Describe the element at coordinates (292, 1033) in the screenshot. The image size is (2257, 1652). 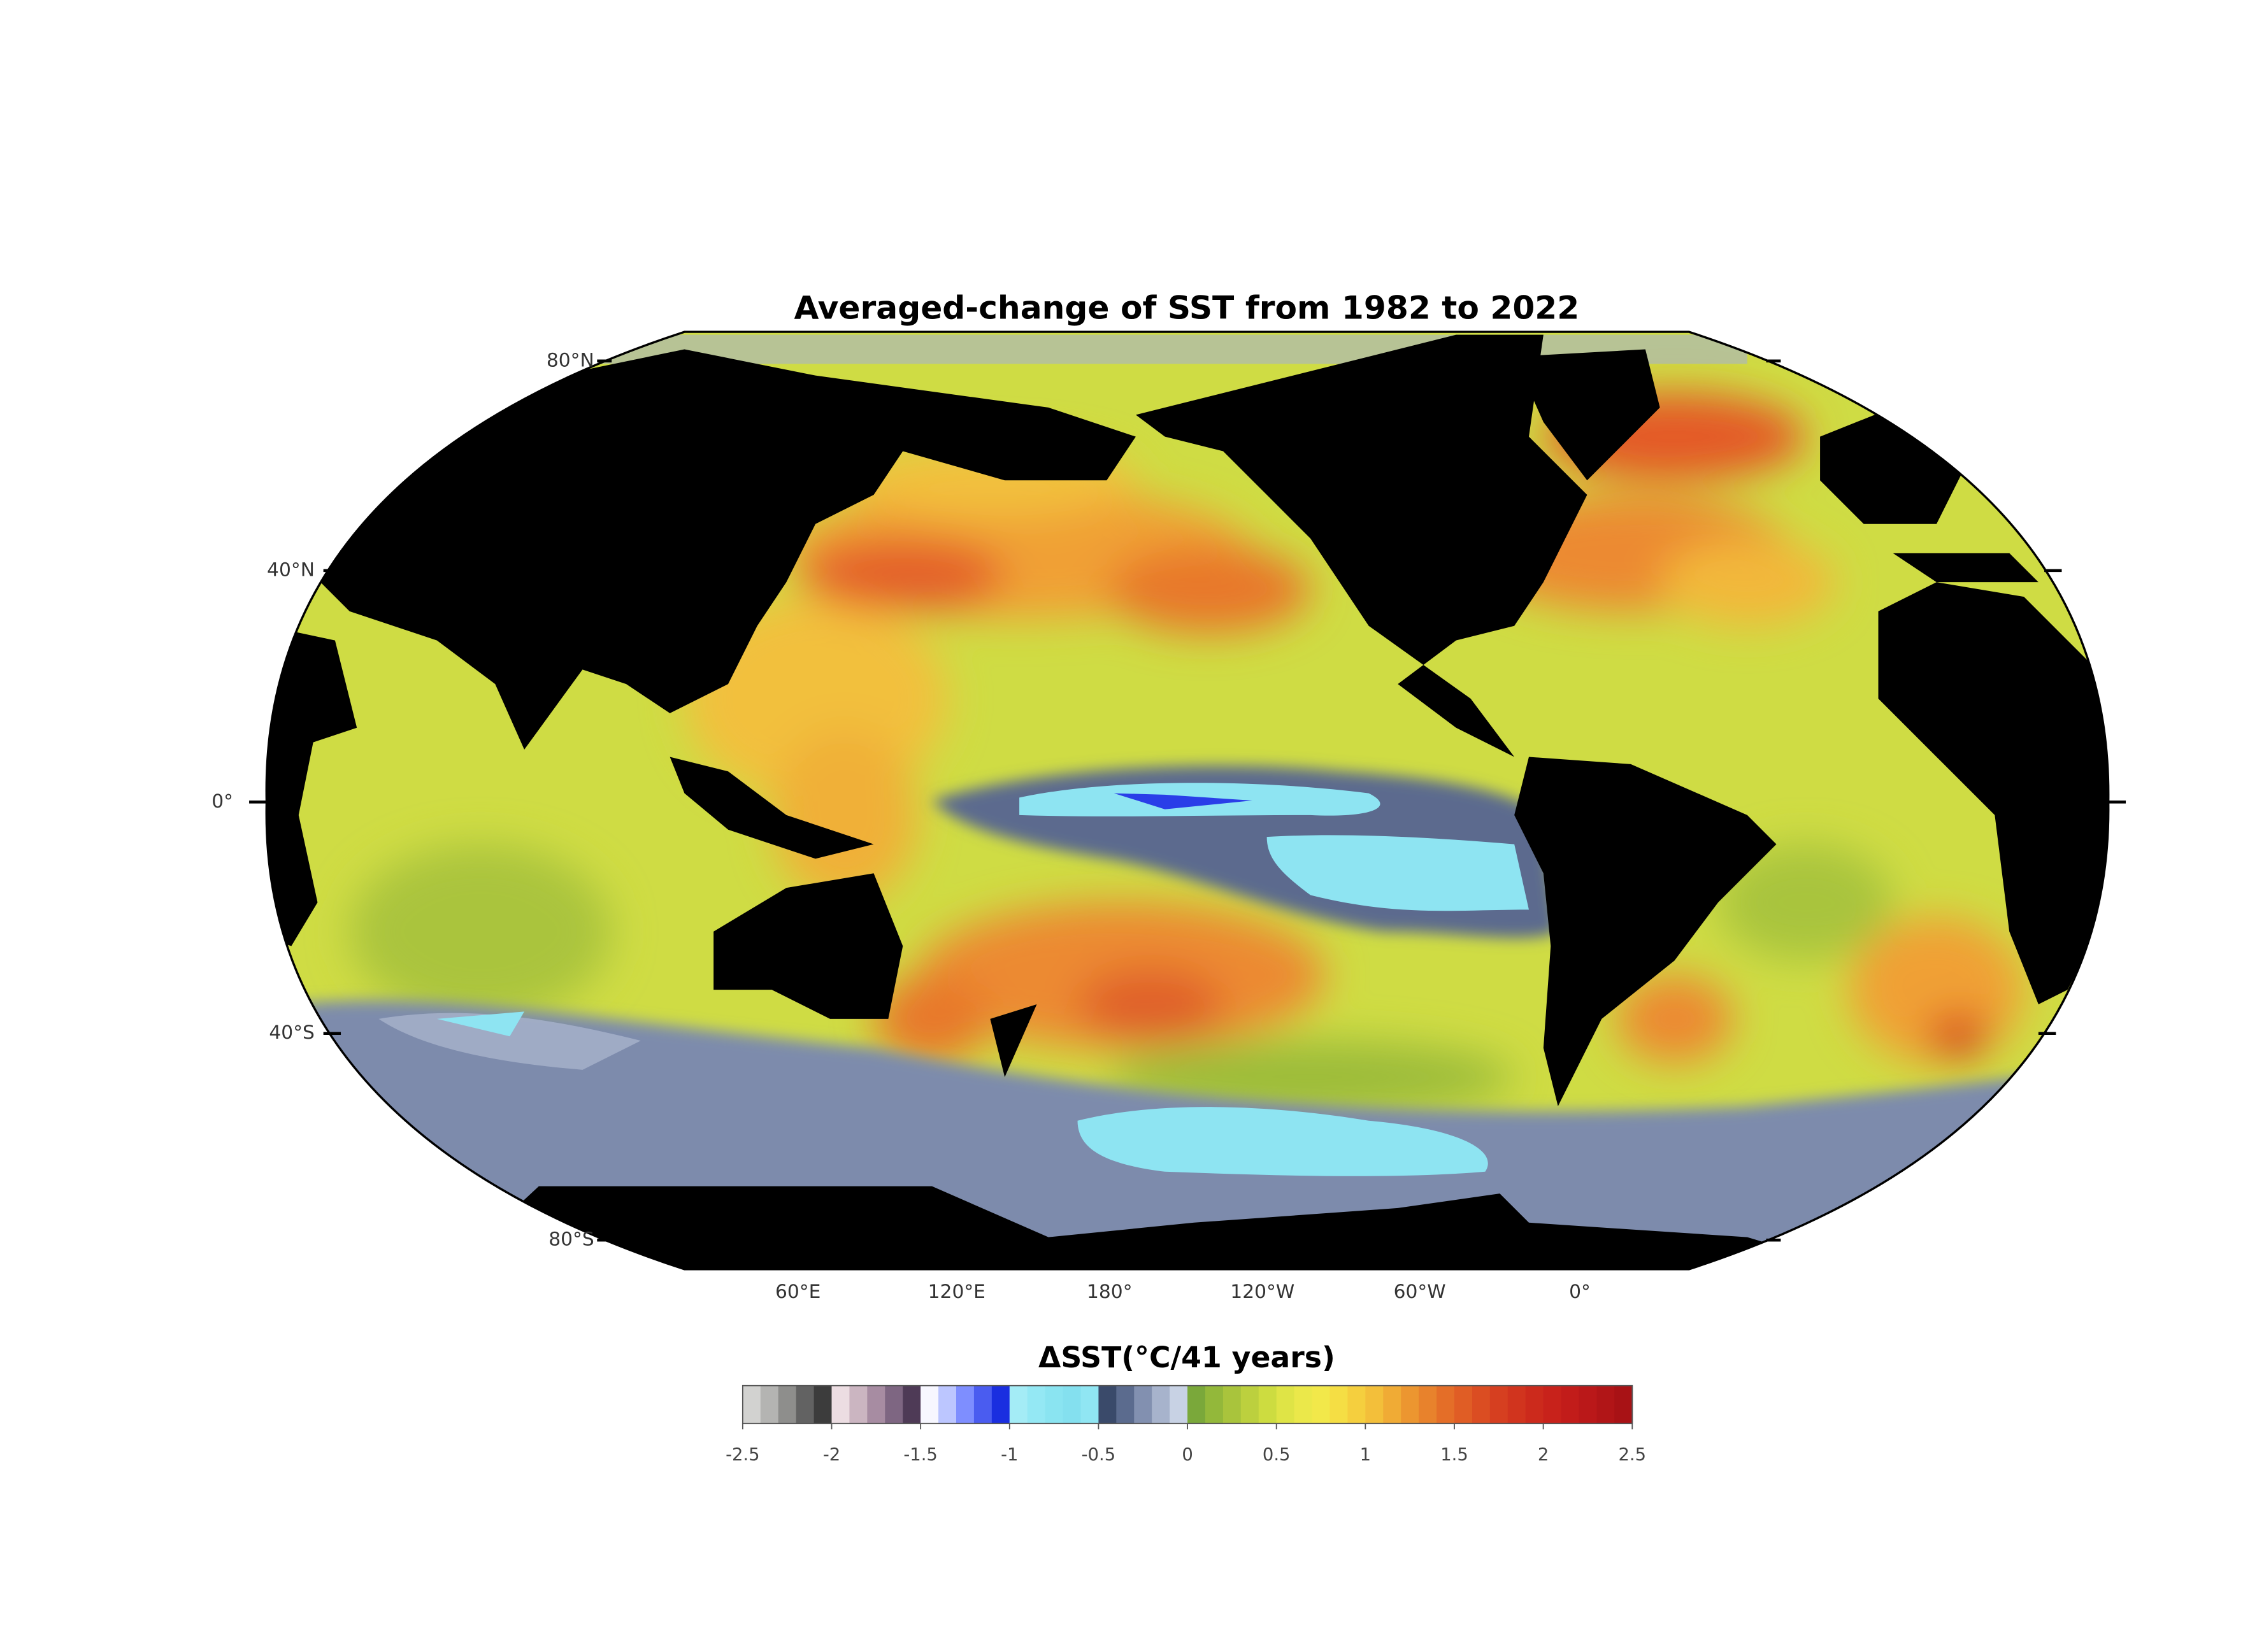
I see `lat-label: 40°S` at that location.